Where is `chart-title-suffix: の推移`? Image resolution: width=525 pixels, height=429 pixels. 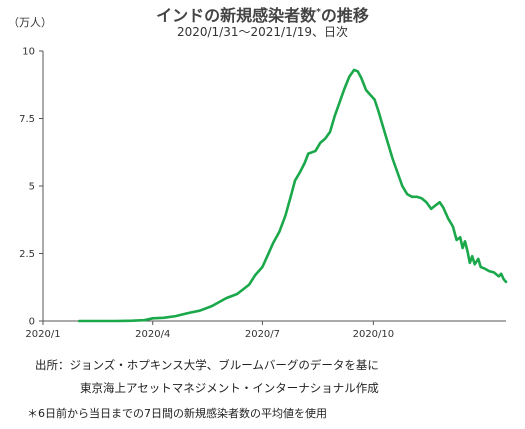 chart-title-suffix: の推移 is located at coordinates (344, 15).